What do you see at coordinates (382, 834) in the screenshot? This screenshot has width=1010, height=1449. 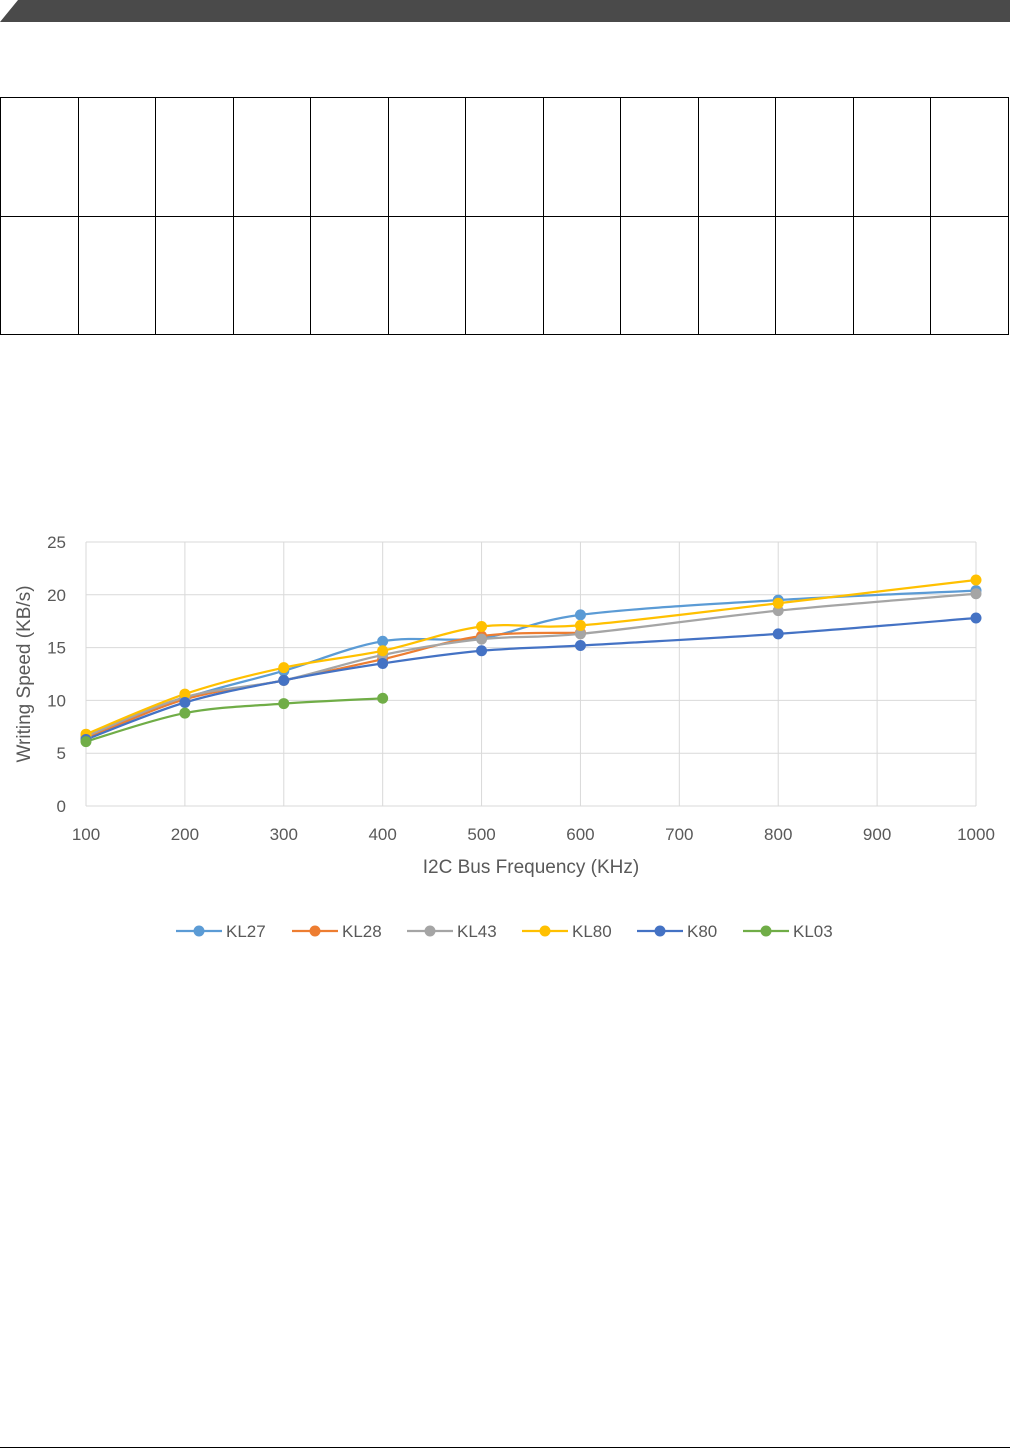 I see `x-tick-label: 400` at bounding box center [382, 834].